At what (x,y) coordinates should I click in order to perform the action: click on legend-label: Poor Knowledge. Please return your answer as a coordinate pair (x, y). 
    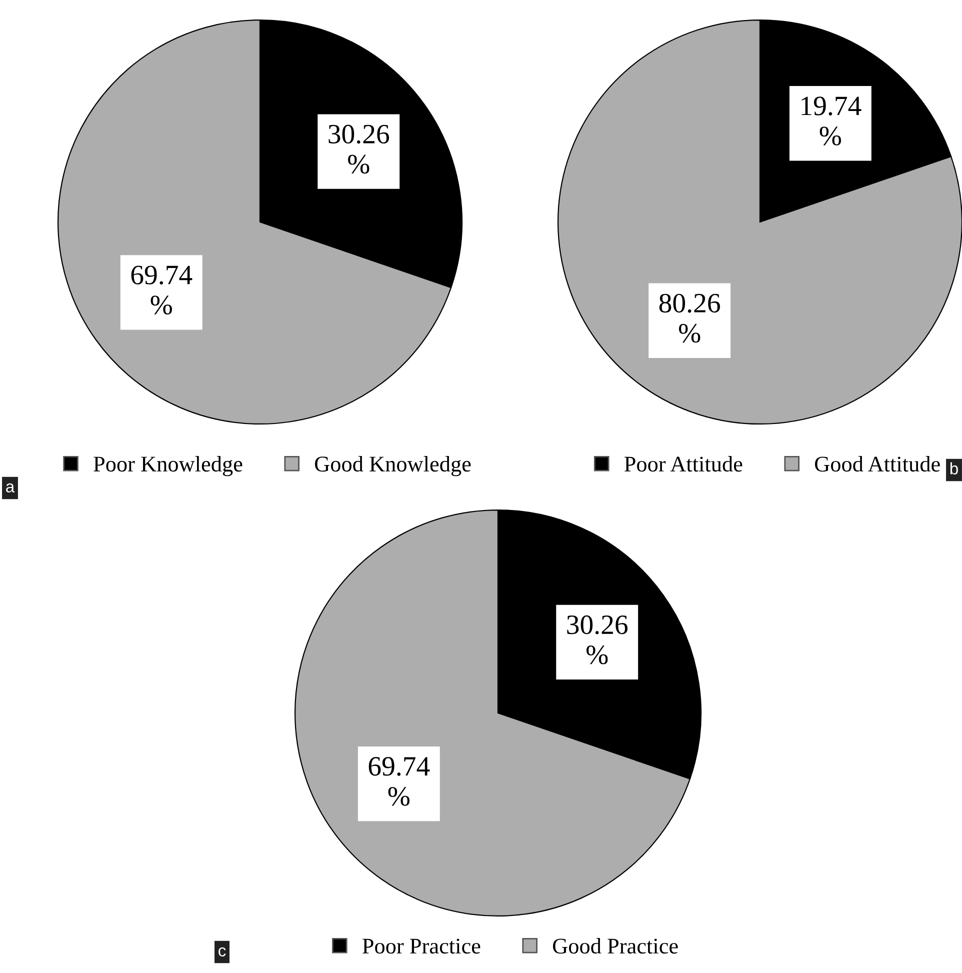
    Looking at the image, I should click on (168, 466).